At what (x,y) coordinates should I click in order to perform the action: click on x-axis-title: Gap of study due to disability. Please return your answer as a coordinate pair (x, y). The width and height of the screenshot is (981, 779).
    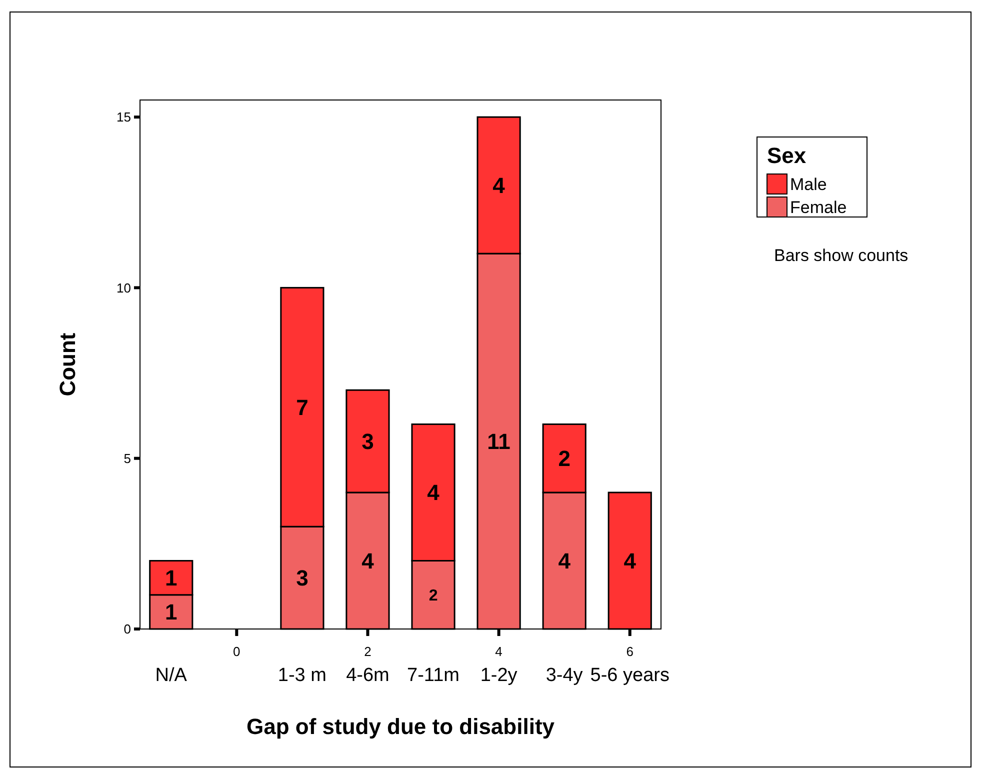
    Looking at the image, I should click on (401, 726).